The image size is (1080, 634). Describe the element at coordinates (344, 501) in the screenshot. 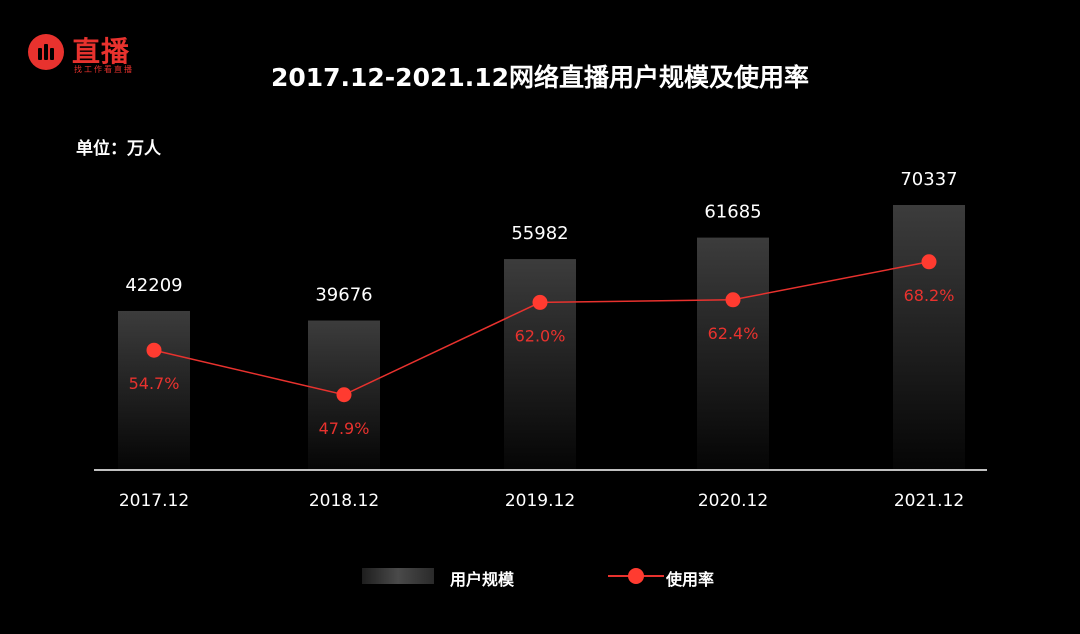

I see `x-tick-label: 2018.12` at that location.